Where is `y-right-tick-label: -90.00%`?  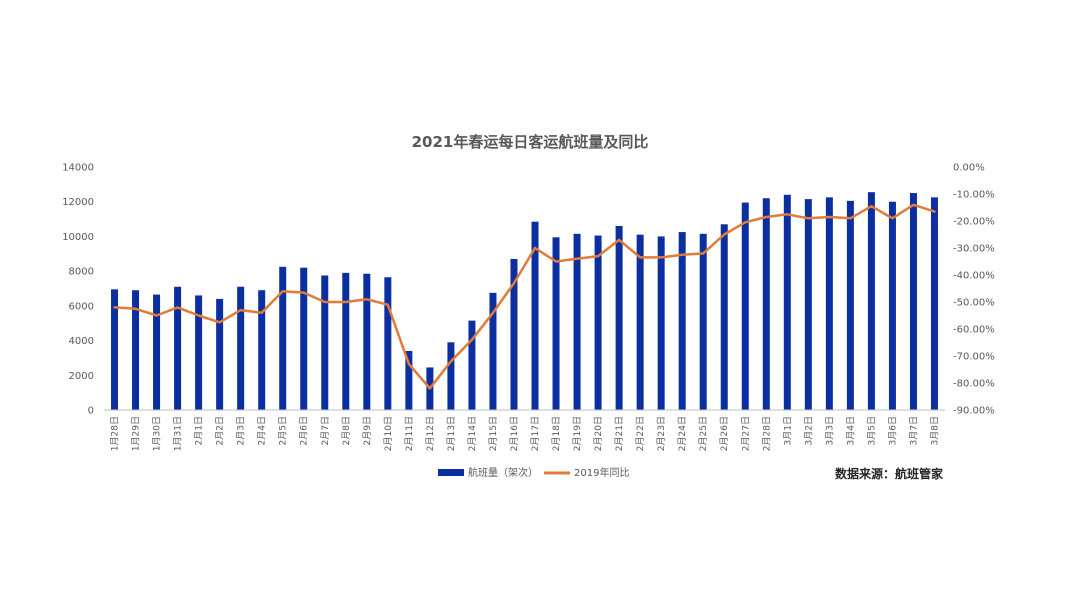 y-right-tick-label: -90.00% is located at coordinates (974, 411).